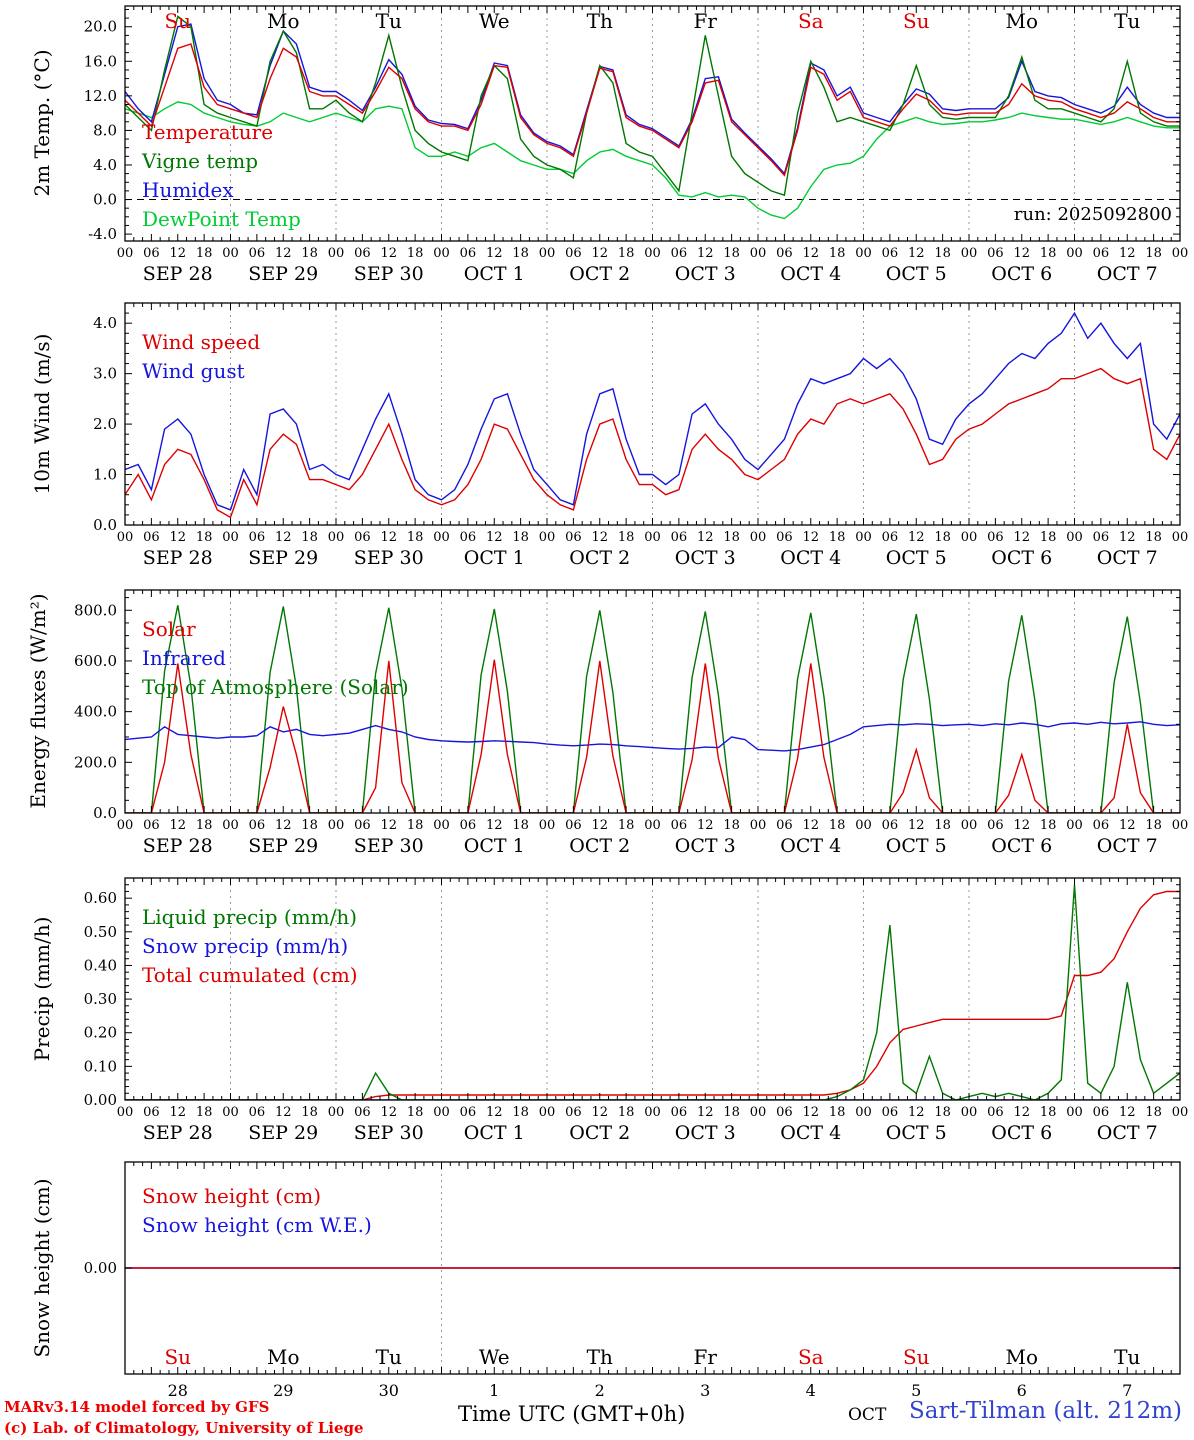 This screenshot has height=1440, width=1194. I want to click on legend-solar: Solar, so click(169, 629).